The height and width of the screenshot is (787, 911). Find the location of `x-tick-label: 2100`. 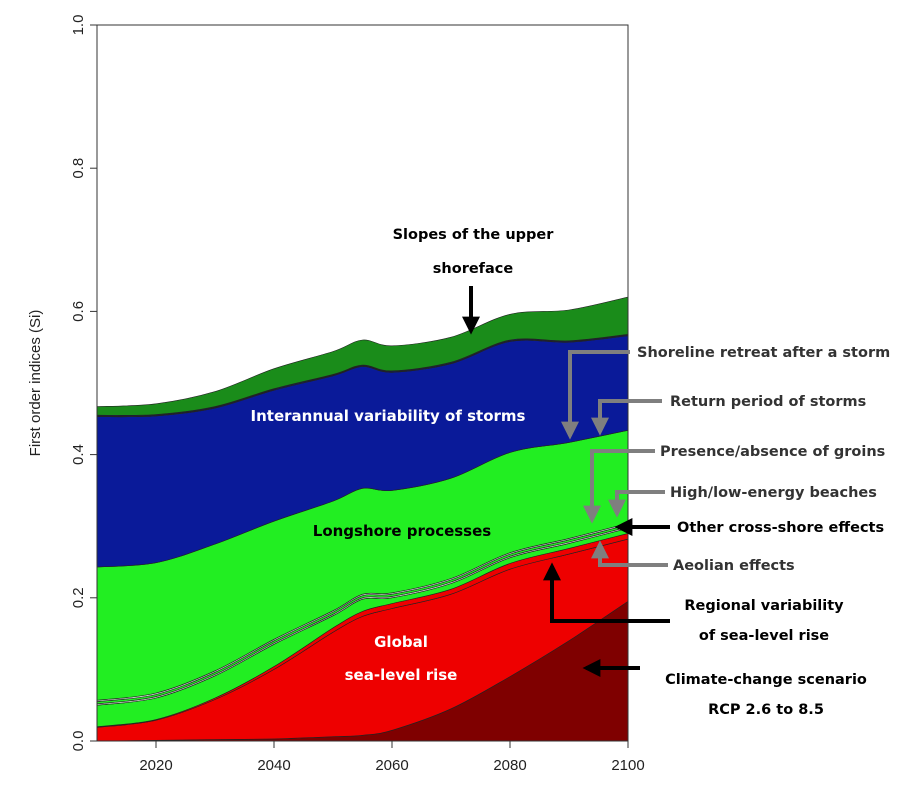

x-tick-label: 2100 is located at coordinates (627, 765).